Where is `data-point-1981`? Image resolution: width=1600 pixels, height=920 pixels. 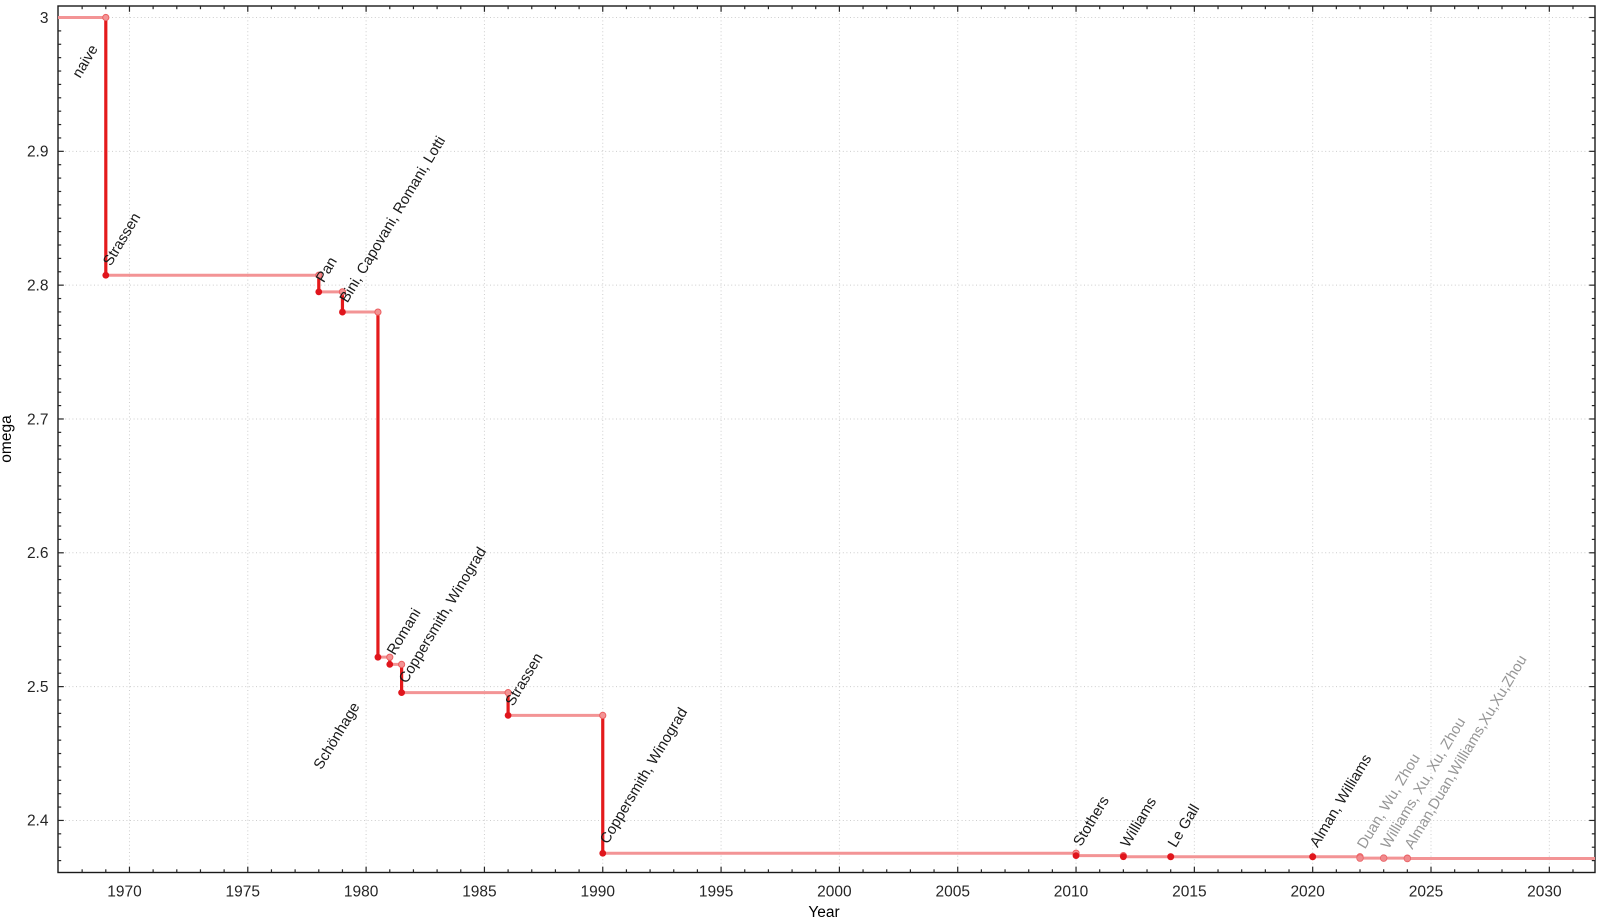
data-point-1981 is located at coordinates (390, 664).